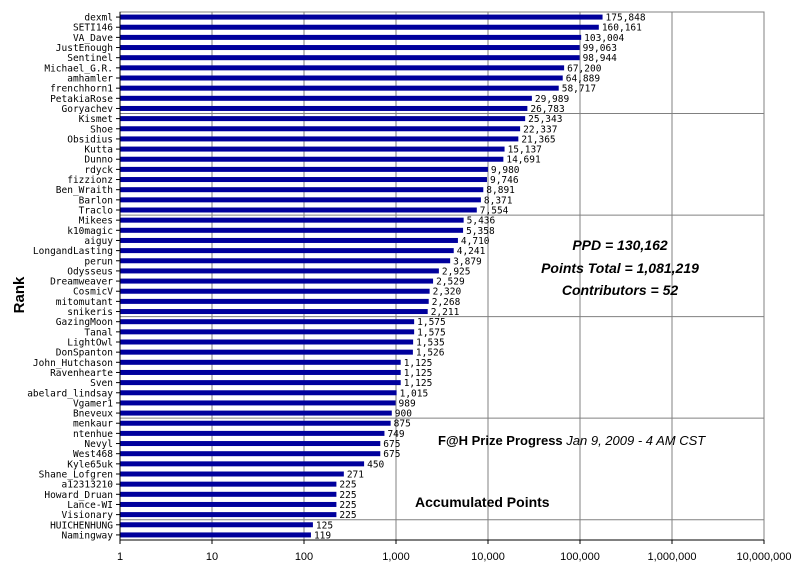  Describe the element at coordinates (90, 180) in the screenshot. I see `category-label: fizzionz` at that location.